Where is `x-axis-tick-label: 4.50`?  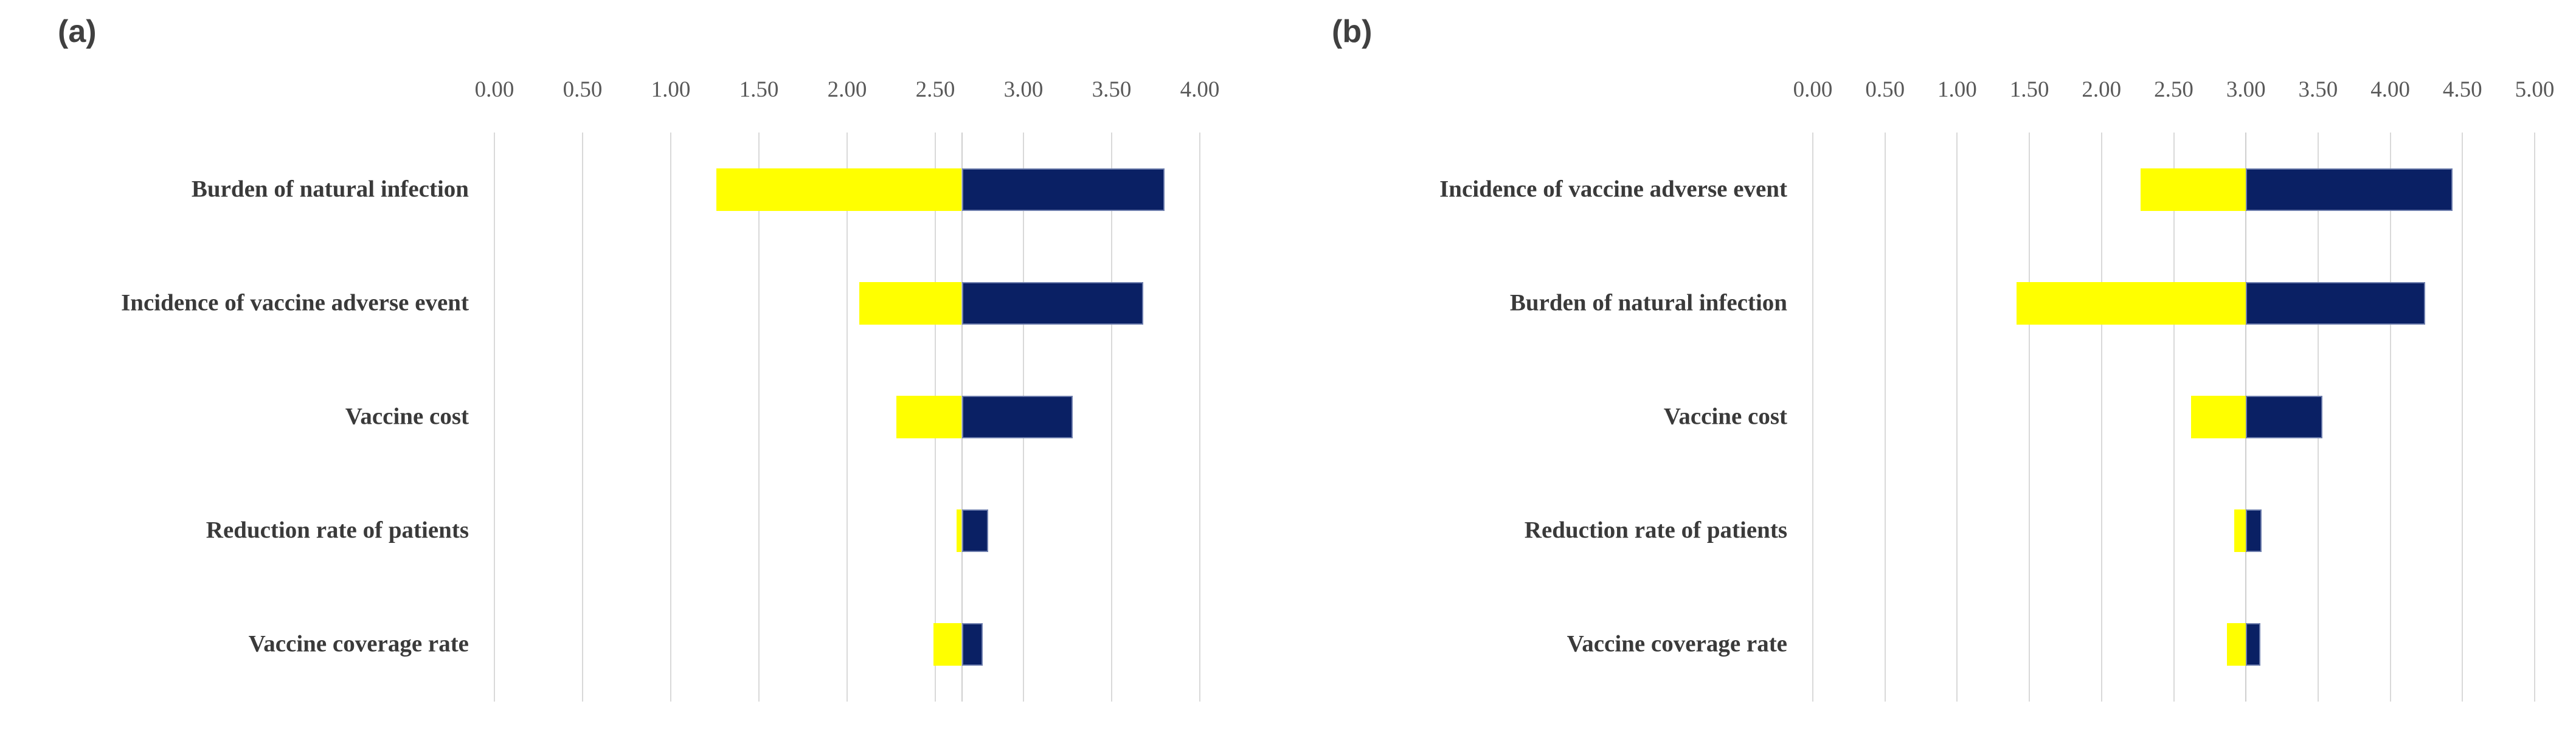
x-axis-tick-label: 4.50 is located at coordinates (2462, 89).